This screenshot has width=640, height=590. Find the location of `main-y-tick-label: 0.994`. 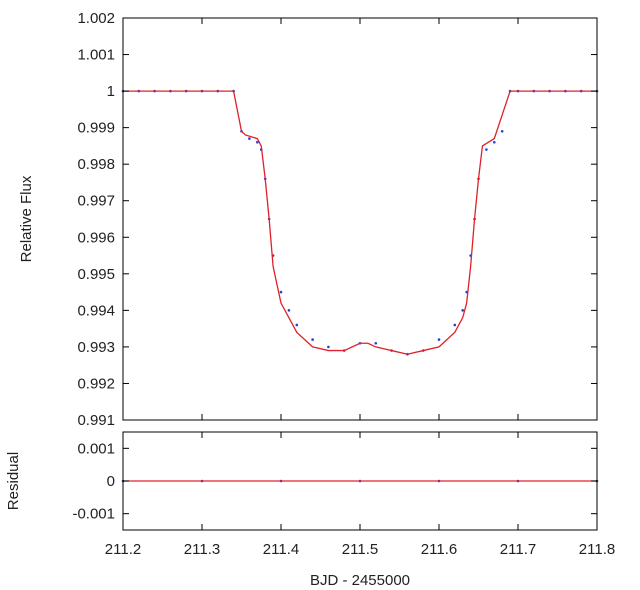

main-y-tick-label: 0.994 is located at coordinates (96, 310).